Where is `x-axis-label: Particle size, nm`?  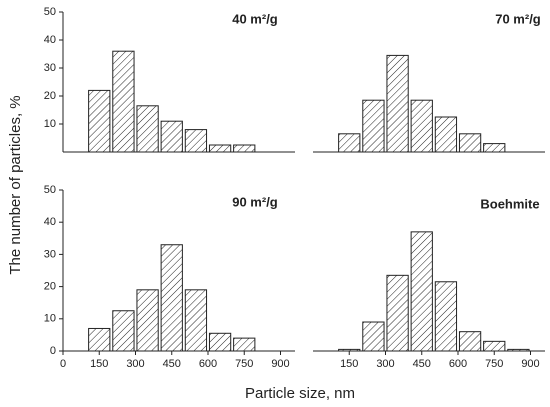
x-axis-label: Particle size, nm is located at coordinates (300, 393).